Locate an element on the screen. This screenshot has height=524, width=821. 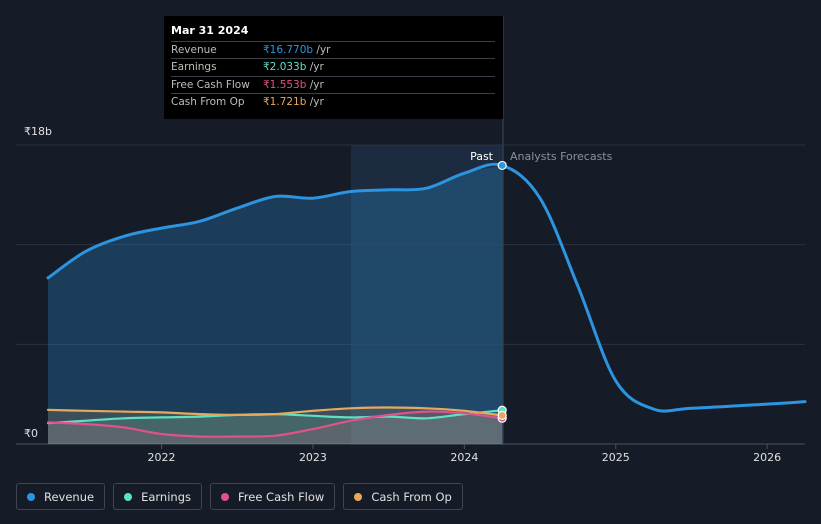
legend-label: Earnings is located at coordinates (166, 496).